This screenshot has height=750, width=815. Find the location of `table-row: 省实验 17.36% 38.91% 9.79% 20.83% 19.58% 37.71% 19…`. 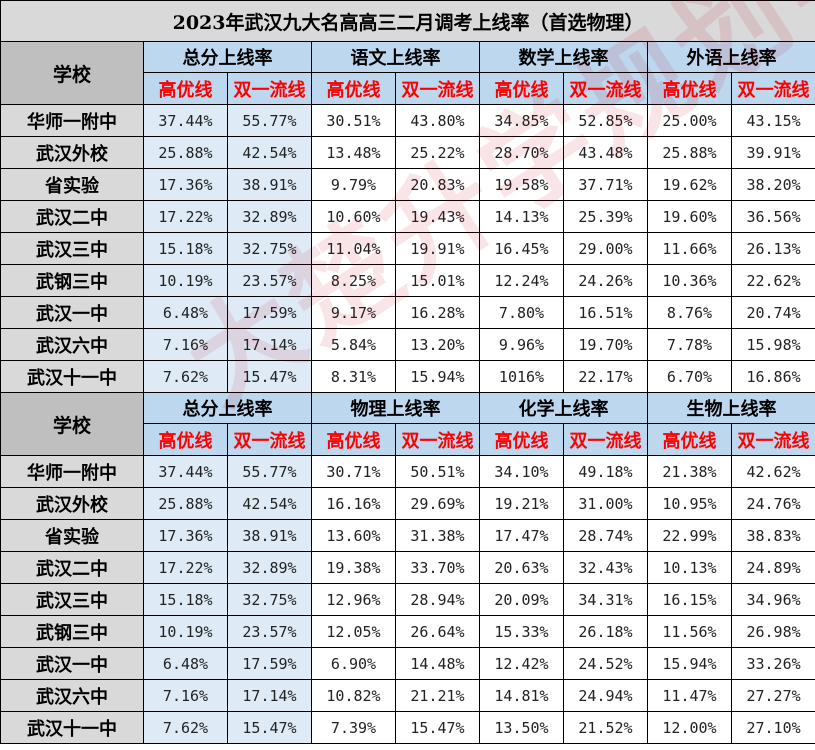

table-row: 省实验 17.36% 38.91% 9.79% 20.83% 19.58% 37.71% 19… is located at coordinates (407, 184).